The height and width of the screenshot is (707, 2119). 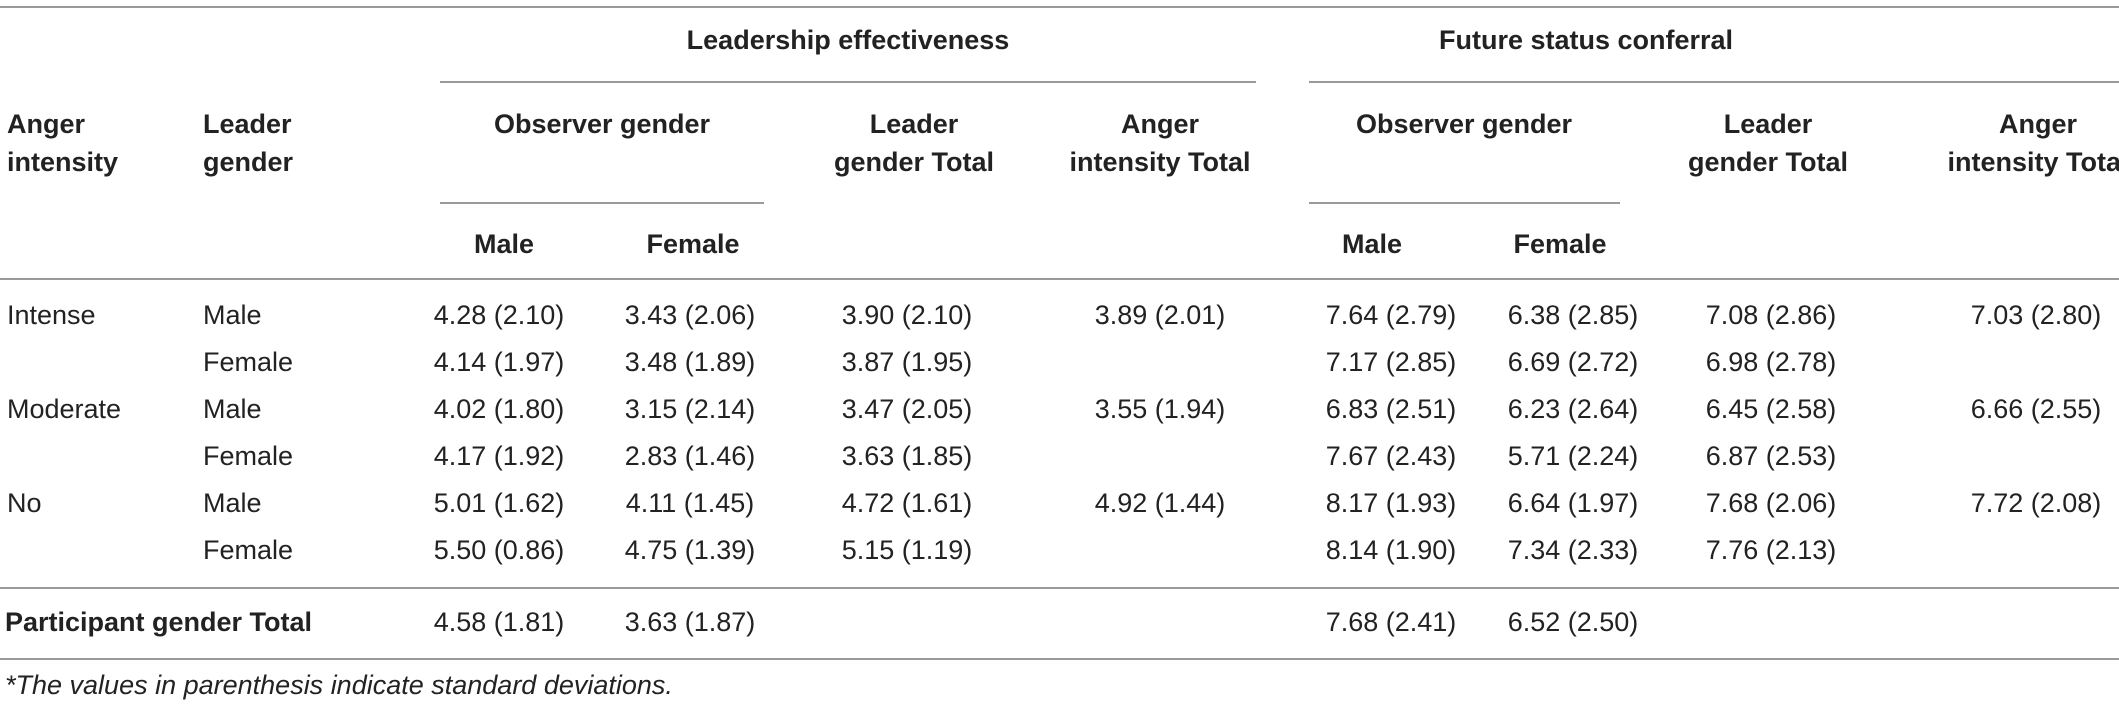 I want to click on cell-anger-intensity: Intense, so click(x=51, y=315).